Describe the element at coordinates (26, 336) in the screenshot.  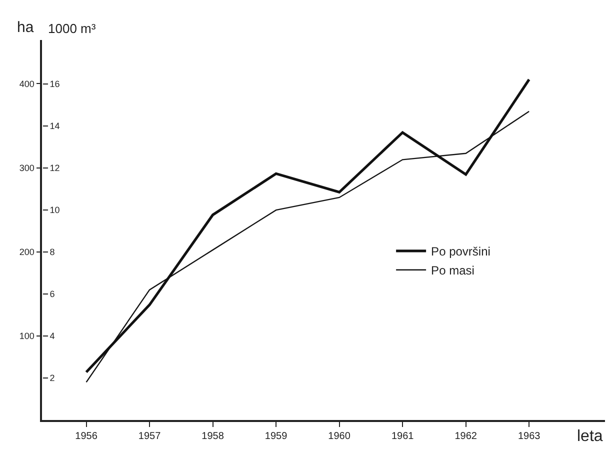
I see `y-tick-label: 100` at that location.